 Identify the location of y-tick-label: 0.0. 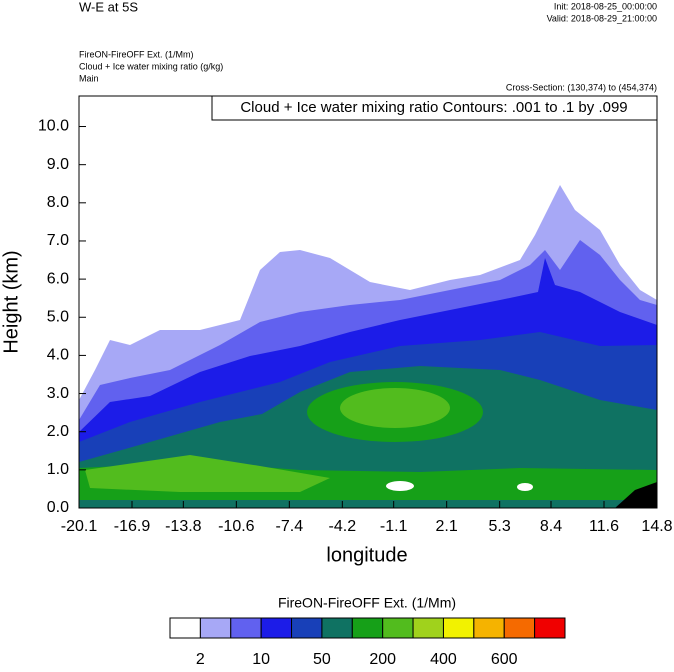
(58, 507).